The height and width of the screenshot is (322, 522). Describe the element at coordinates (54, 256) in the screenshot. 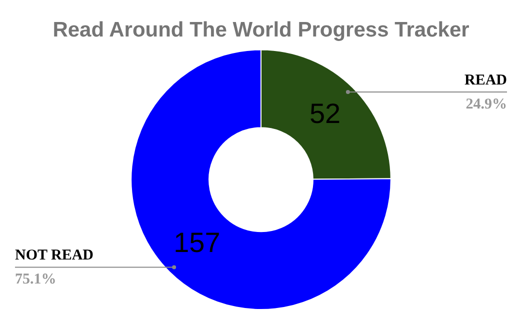

I see `slice-label: NOT READ` at that location.